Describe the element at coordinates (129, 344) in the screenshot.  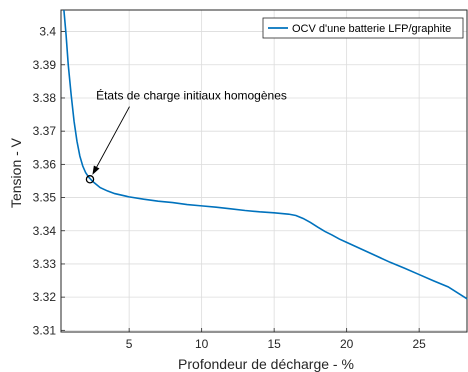
I see `x-tick-label: 5` at that location.